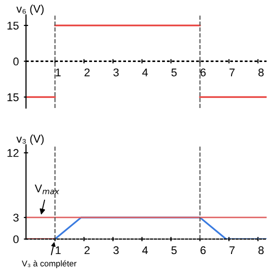 Image resolution: width=268 pixels, height=277 pixels. What do you see at coordinates (47, 189) in the screenshot?
I see `ref-line-label: V$_{max}$` at bounding box center [47, 189].